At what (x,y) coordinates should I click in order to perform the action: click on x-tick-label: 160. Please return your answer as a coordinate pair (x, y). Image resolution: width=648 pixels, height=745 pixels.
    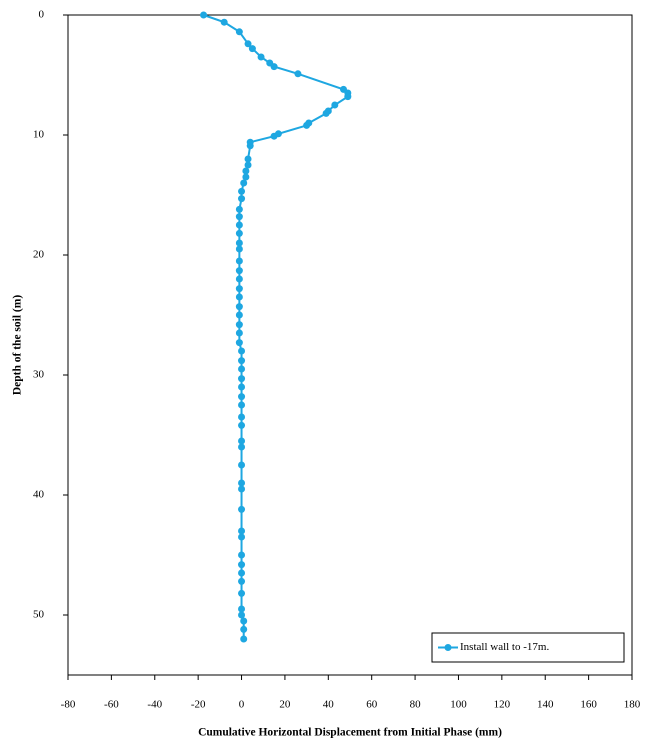
    Looking at the image, I should click on (588, 705).